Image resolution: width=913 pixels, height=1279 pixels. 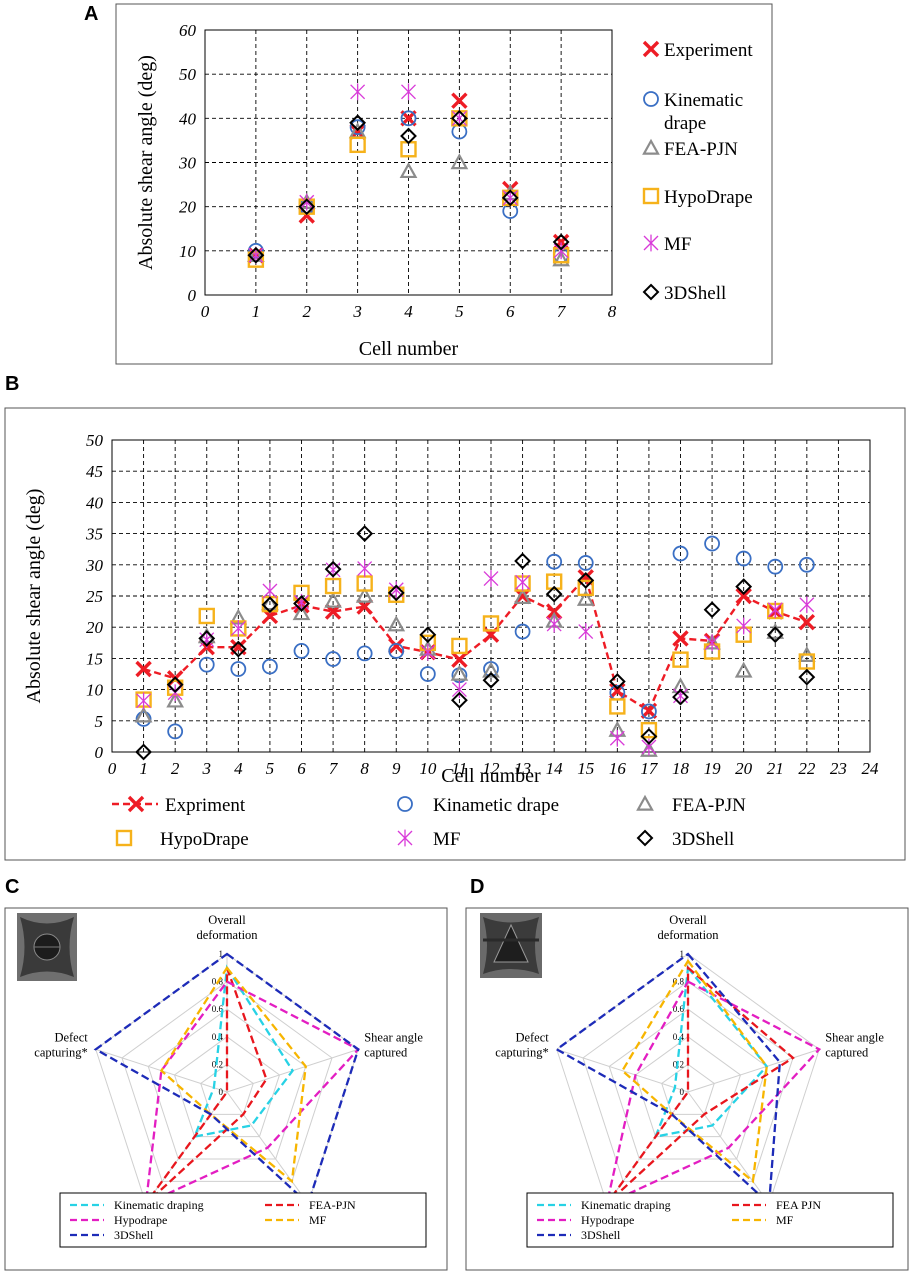 I want to click on x-tick-label: 6, so click(x=510, y=311).